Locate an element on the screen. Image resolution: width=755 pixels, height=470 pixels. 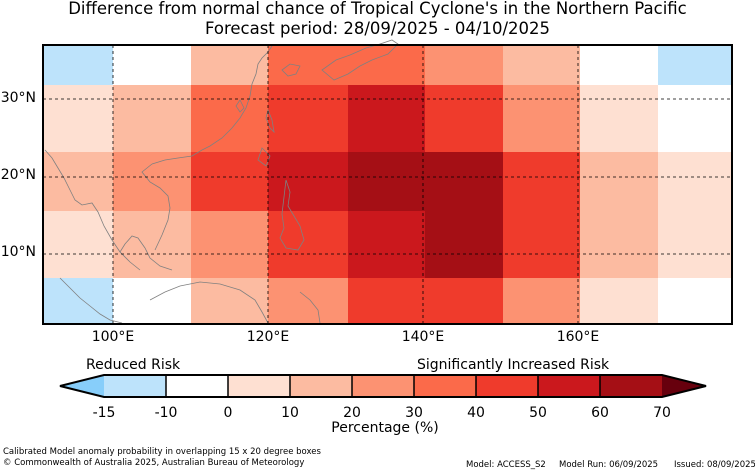
lat-label-20n: 20°N is located at coordinates (18, 175).